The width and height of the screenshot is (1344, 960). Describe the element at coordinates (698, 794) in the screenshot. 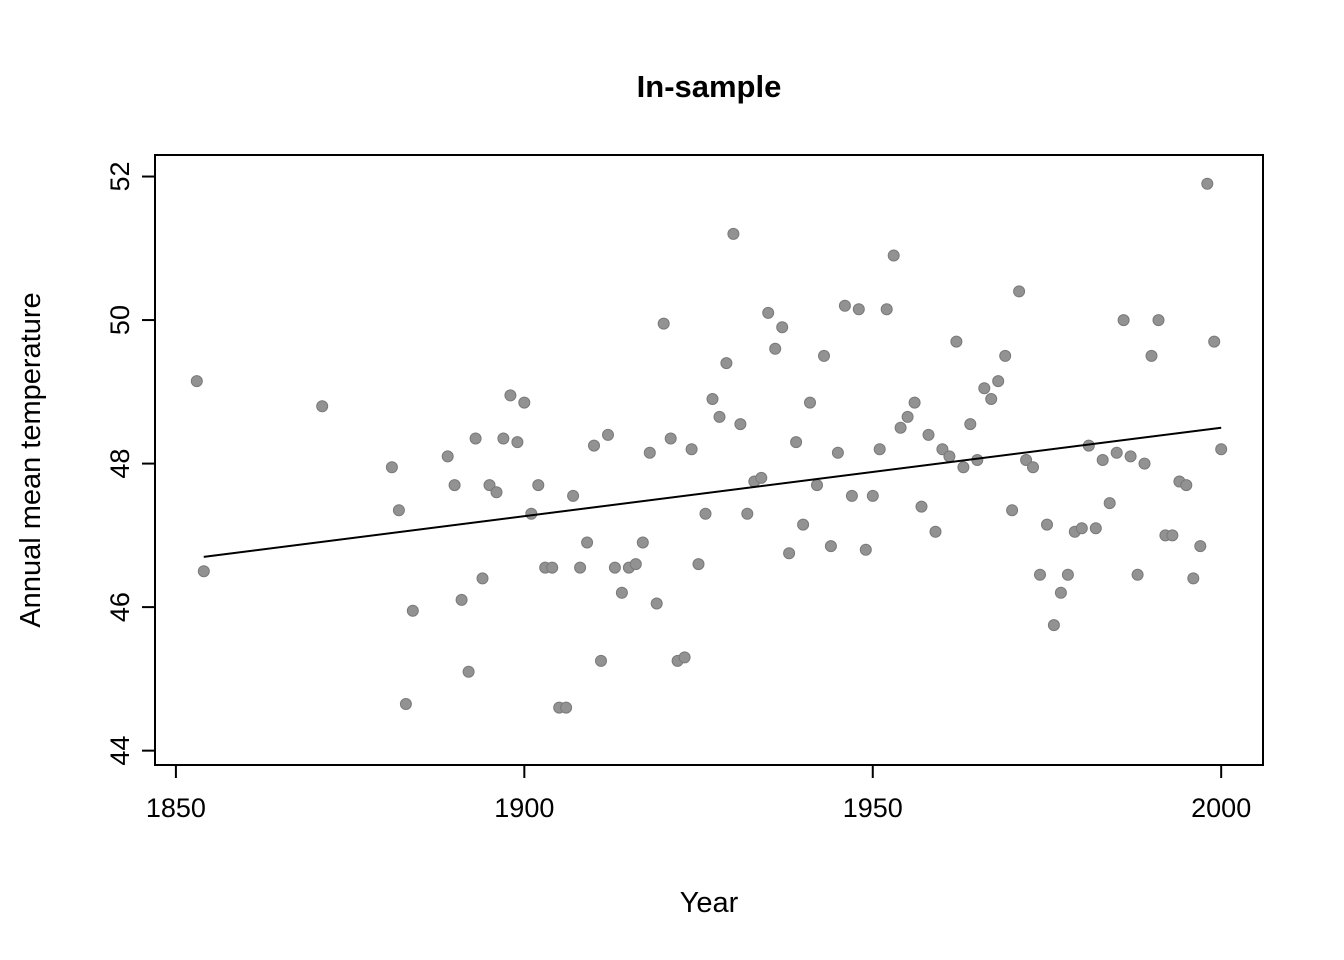

I see `x-axis-ticks: 1850 1900 1950 2000` at that location.